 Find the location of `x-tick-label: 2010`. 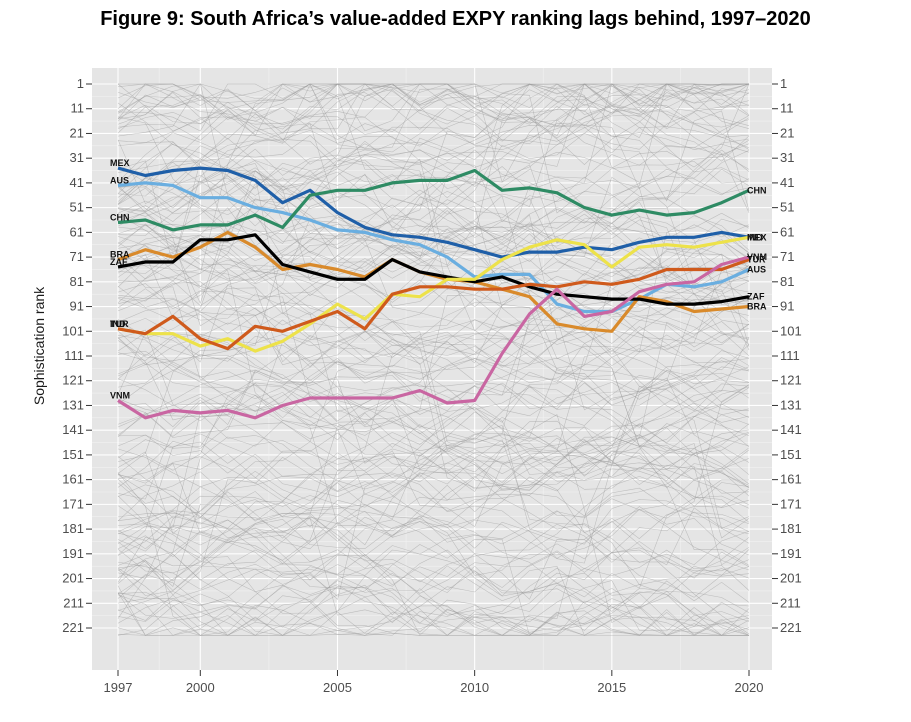

x-tick-label: 2010 is located at coordinates (474, 687).